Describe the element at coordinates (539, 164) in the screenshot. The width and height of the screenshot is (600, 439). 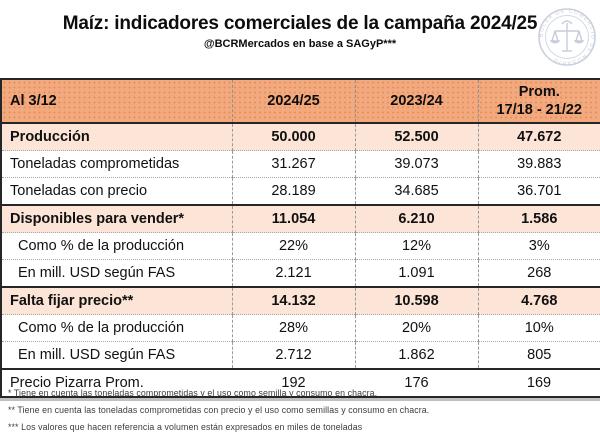
I see `row-value: 39.883` at that location.